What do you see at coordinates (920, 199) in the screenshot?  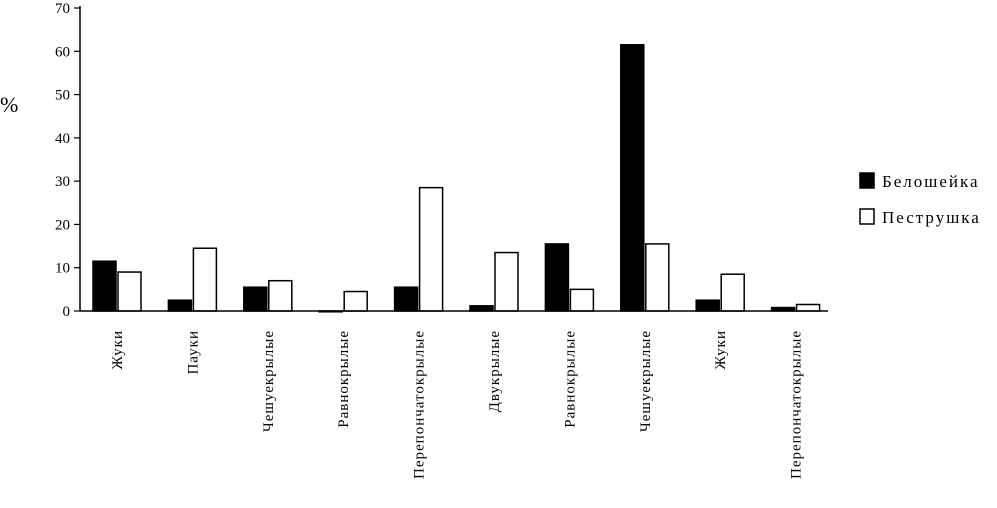 I see `legend: Белошейка Пеструшка` at bounding box center [920, 199].